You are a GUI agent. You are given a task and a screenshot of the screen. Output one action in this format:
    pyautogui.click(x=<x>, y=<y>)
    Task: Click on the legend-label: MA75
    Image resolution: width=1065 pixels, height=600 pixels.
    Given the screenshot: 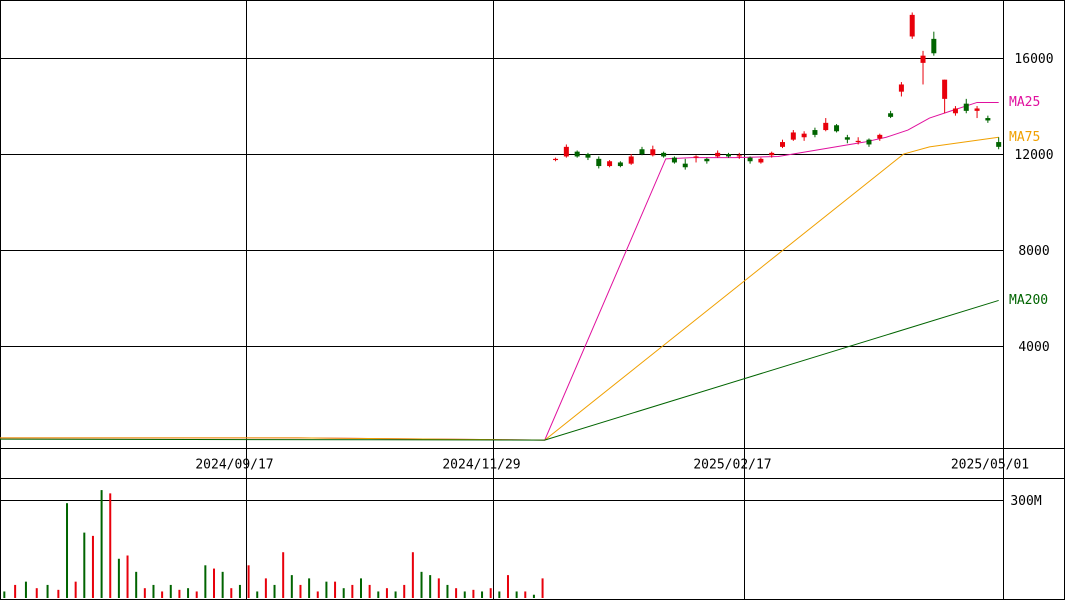 What is the action you would take?
    pyautogui.click(x=1024, y=137)
    